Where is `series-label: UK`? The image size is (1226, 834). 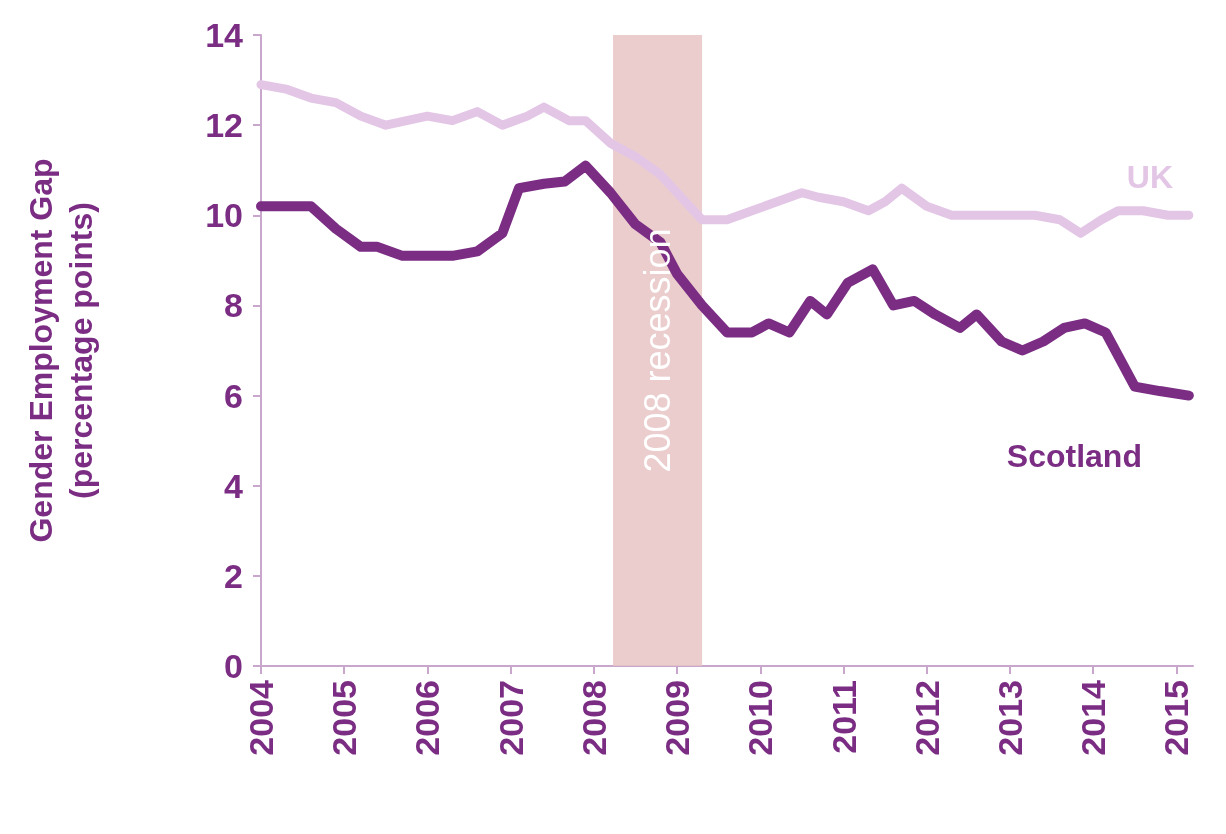
series-label: UK is located at coordinates (1150, 177).